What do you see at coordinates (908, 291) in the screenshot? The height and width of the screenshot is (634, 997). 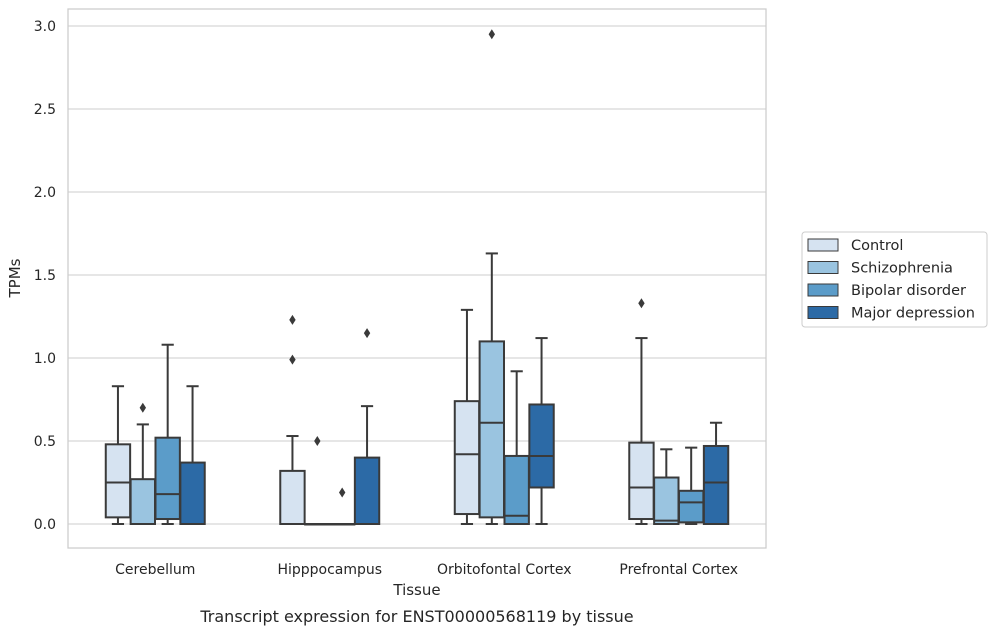 I see `legend-label: Bipolar disorder` at bounding box center [908, 291].